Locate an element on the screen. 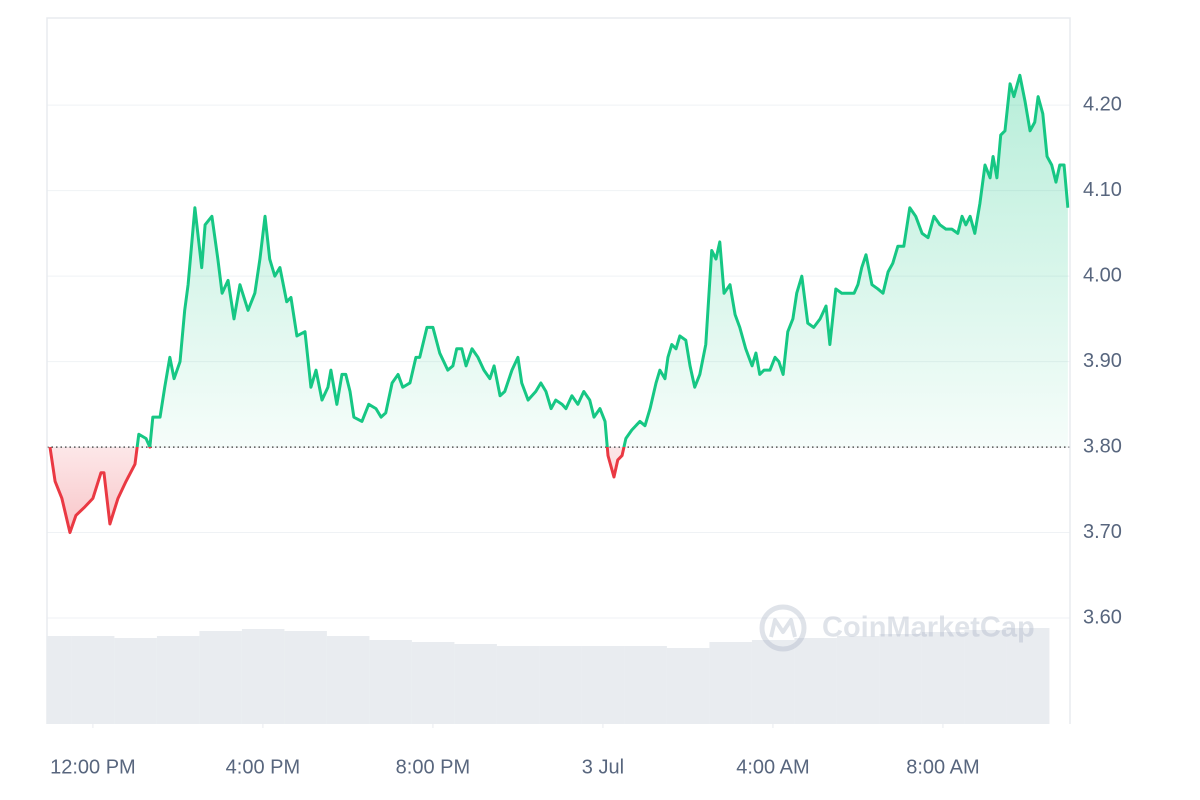 The width and height of the screenshot is (1200, 800). watermark-logo-mark is located at coordinates (783, 628).